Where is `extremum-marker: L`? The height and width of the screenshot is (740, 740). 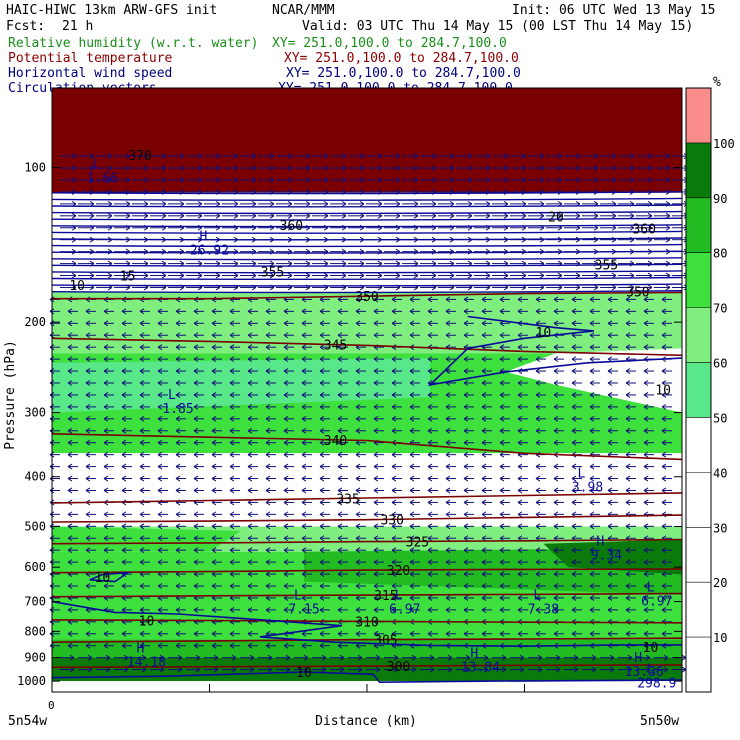
extremum-marker: L is located at coordinates (651, 669).